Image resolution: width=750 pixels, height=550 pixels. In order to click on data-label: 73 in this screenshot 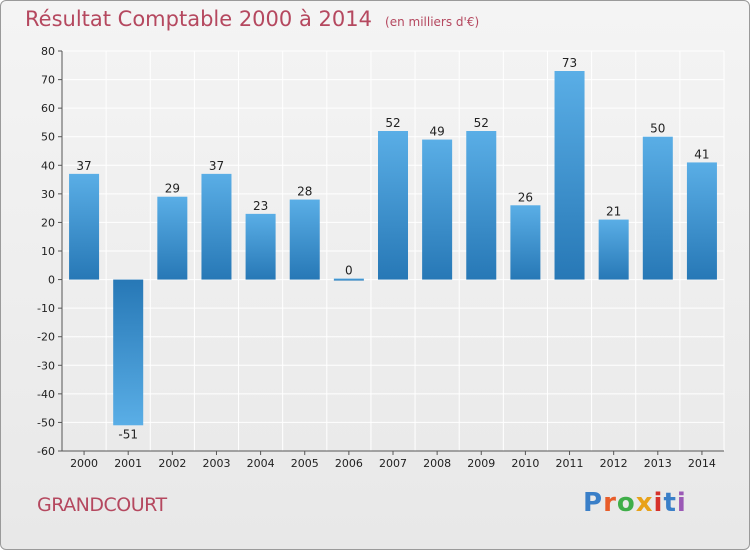, I will do `click(569, 63)`.